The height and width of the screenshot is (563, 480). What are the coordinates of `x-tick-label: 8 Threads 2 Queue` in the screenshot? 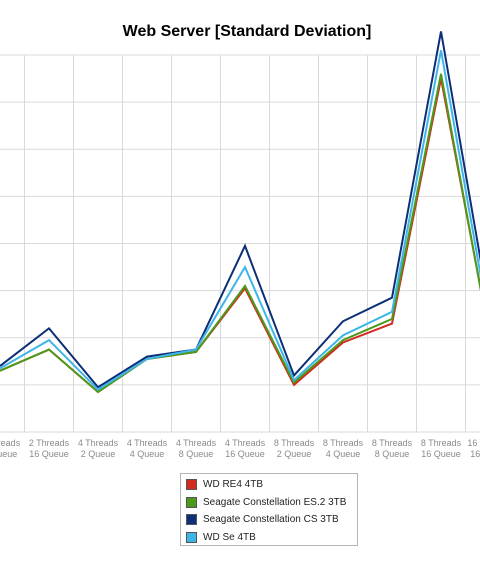 It's located at (294, 448).